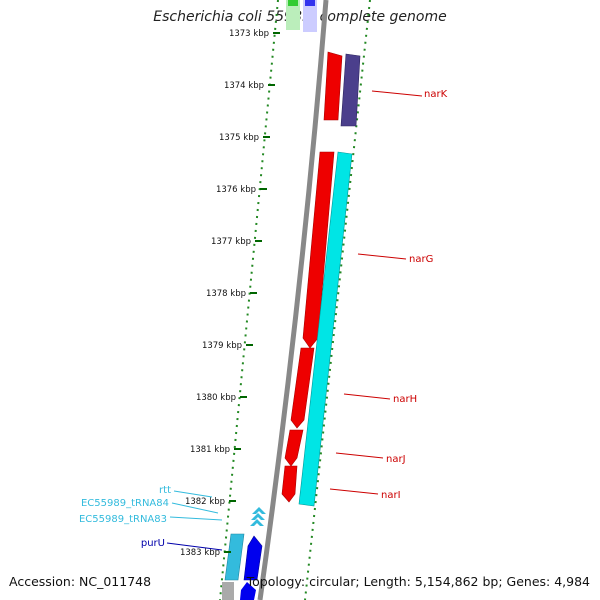 This screenshot has width=600, height=600. Describe the element at coordinates (244, 86) in the screenshot. I see `ruler-tick-label: 1374 kbp` at that location.